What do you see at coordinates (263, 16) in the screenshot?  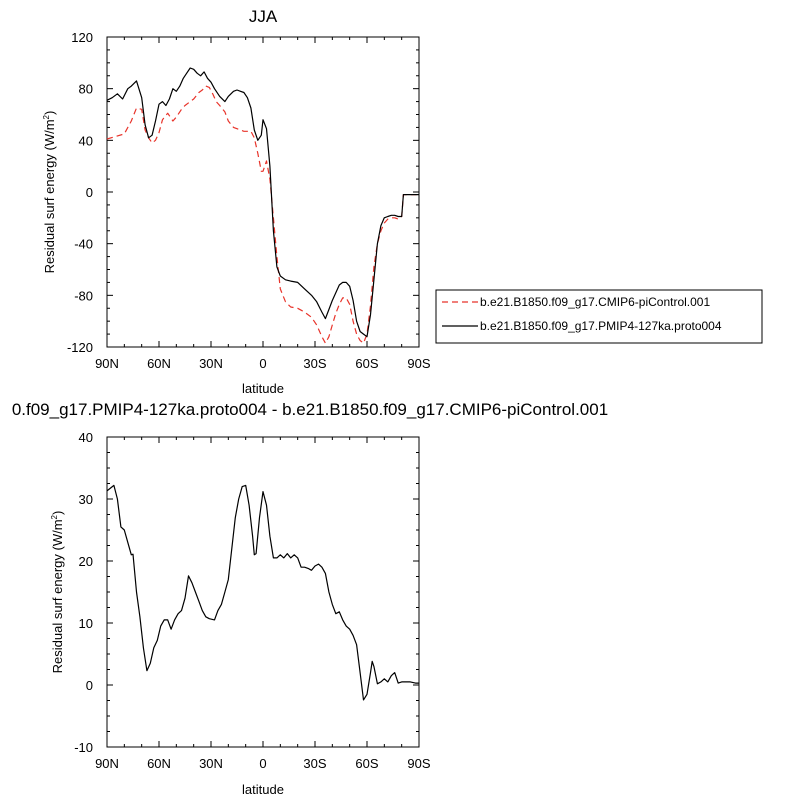 I see `top-chart-title: JJA` at bounding box center [263, 16].